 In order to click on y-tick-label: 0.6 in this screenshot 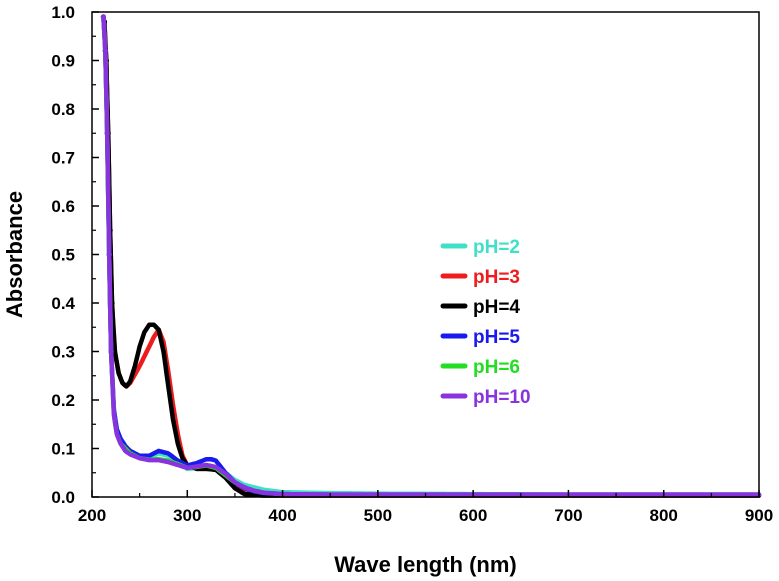, I will do `click(63, 206)`.